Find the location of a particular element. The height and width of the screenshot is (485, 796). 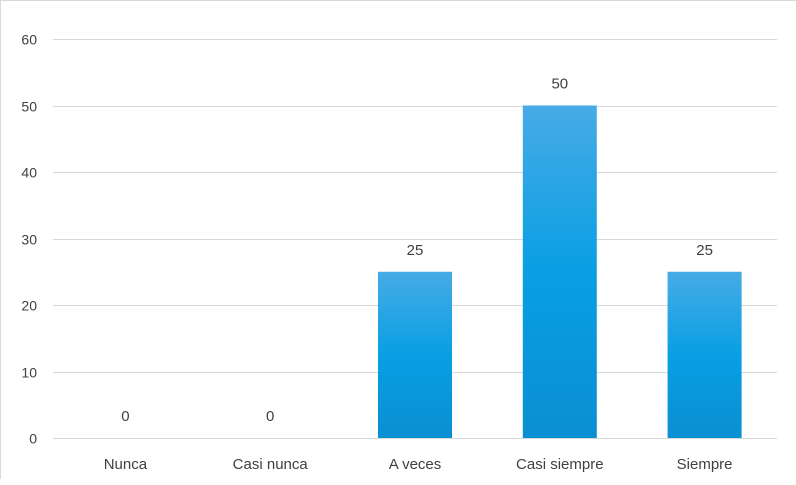

y-tick-label: 30 is located at coordinates (29, 240).